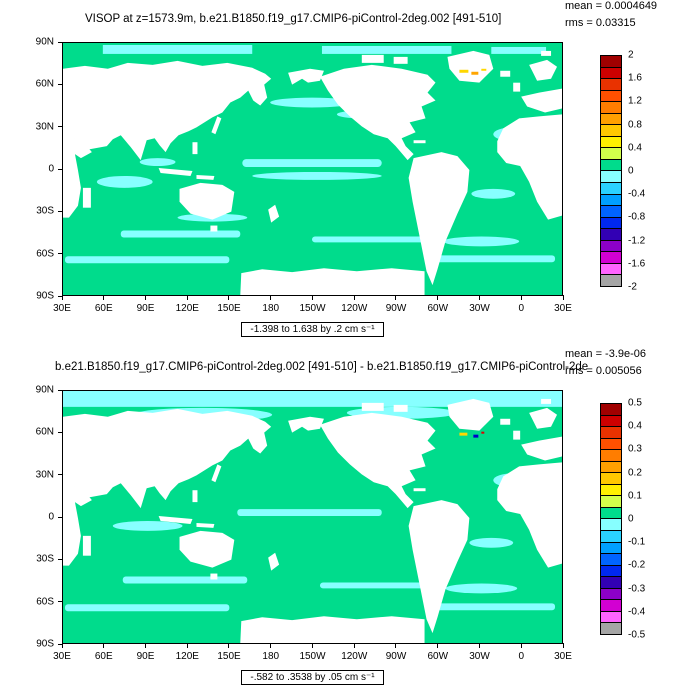 The image size is (700, 700). I want to click on x-axis-ticks, so click(312, 645).